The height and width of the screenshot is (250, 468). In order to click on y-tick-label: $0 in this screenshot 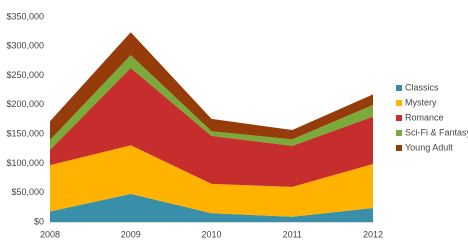, I will do `click(39, 221)`.